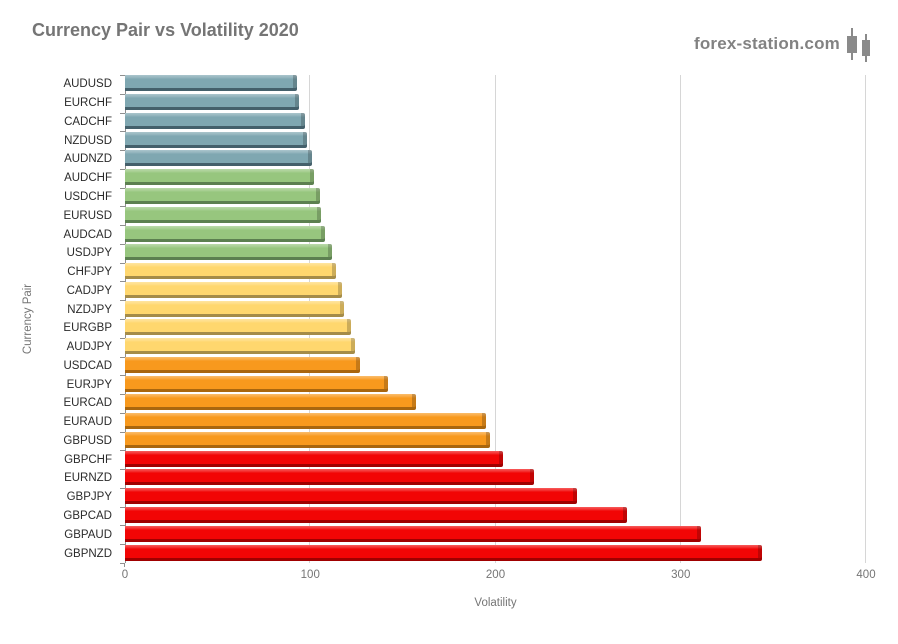 The height and width of the screenshot is (644, 898). Describe the element at coordinates (270, 401) in the screenshot. I see `bar-eurcad` at that location.